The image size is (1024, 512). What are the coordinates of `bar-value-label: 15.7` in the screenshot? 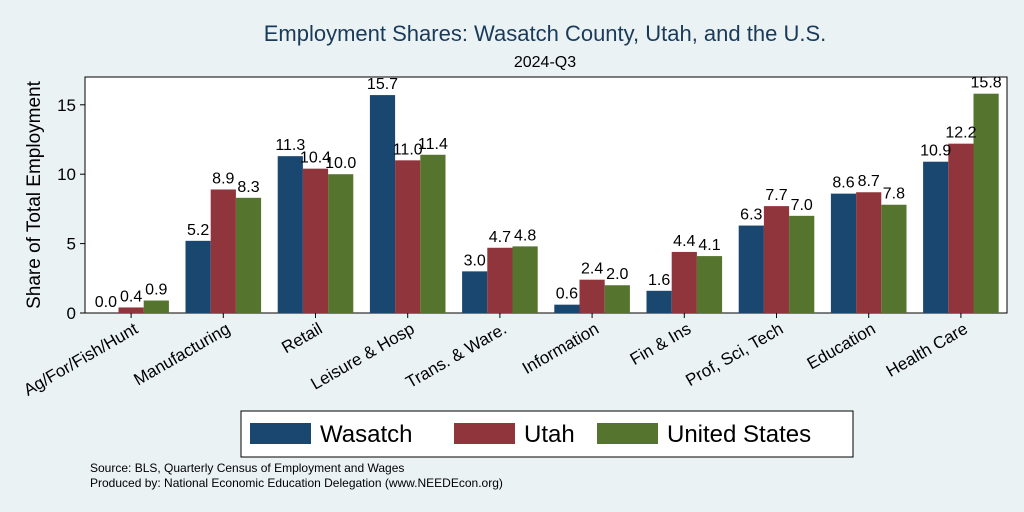 It's located at (382, 84).